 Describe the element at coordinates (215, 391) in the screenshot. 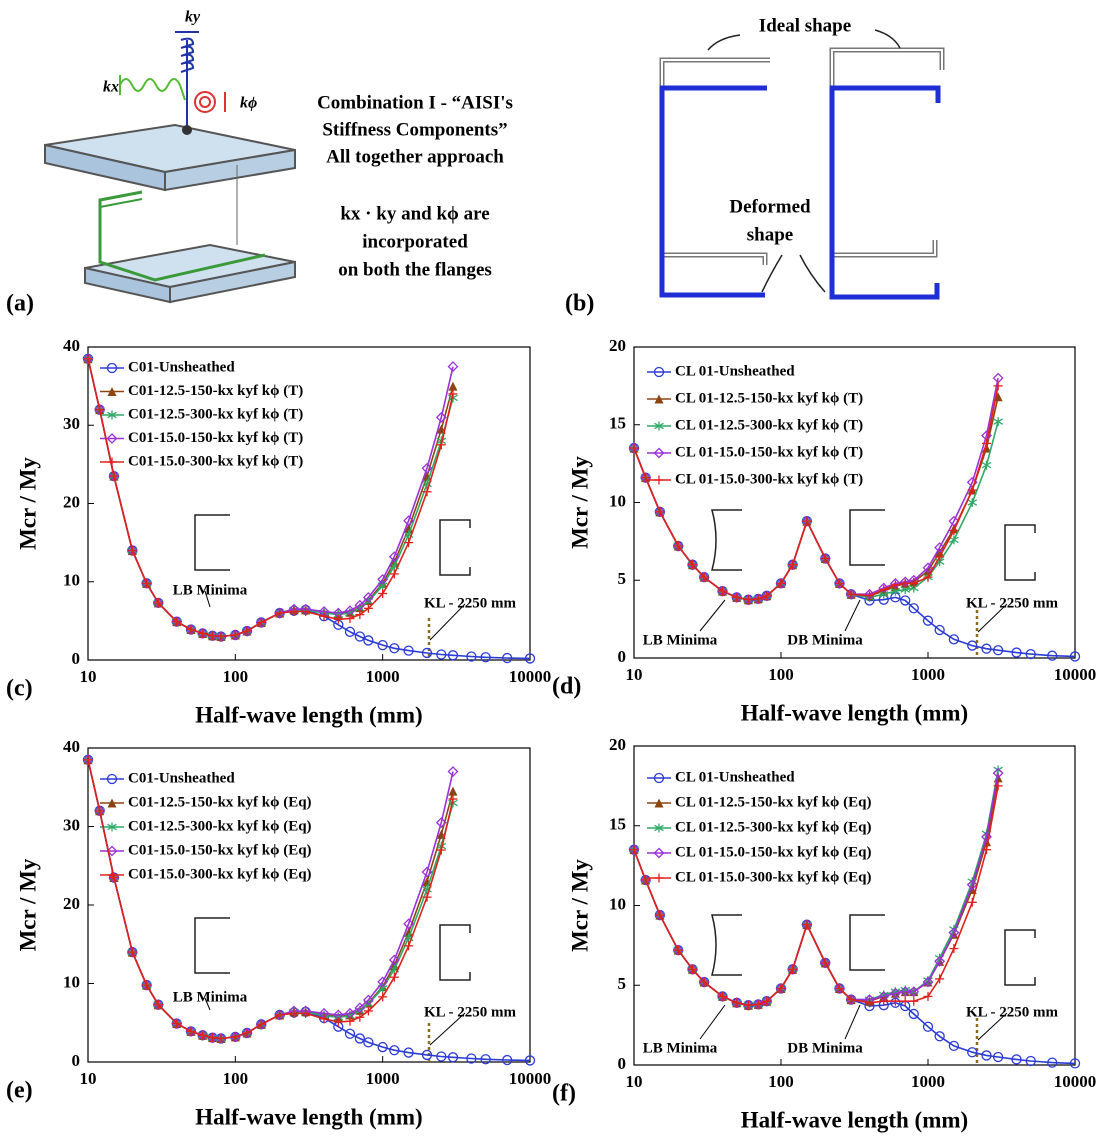

I see `legend-label: C01-12.5-150-kx kyf kϕ (T)` at that location.